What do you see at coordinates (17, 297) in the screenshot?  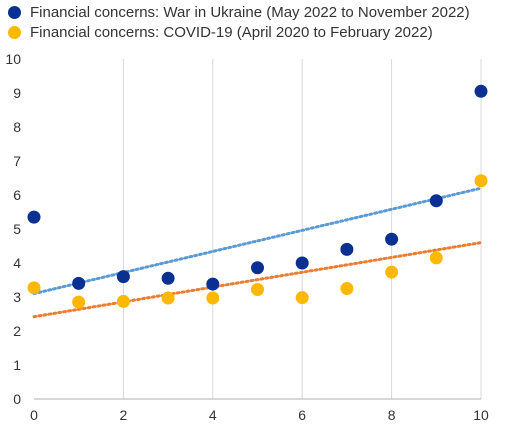 I see `y-tick-label: 3` at bounding box center [17, 297].